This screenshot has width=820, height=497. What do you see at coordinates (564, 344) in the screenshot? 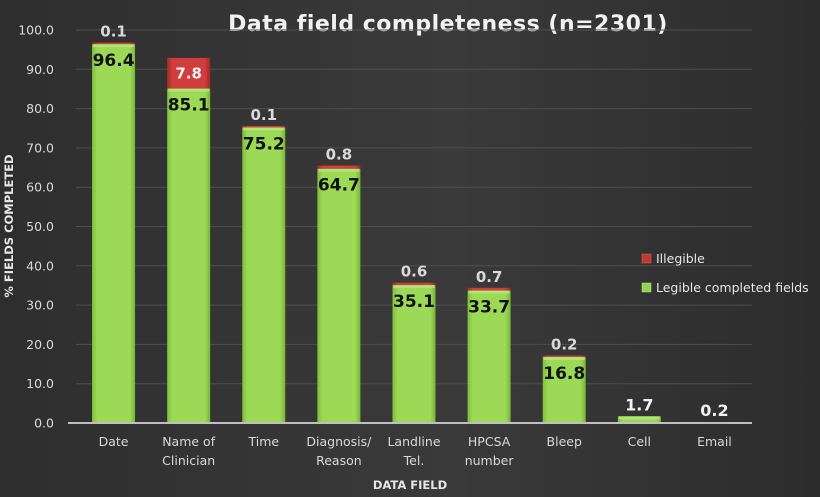
I see `data-label-illegible: 0.2` at bounding box center [564, 344].